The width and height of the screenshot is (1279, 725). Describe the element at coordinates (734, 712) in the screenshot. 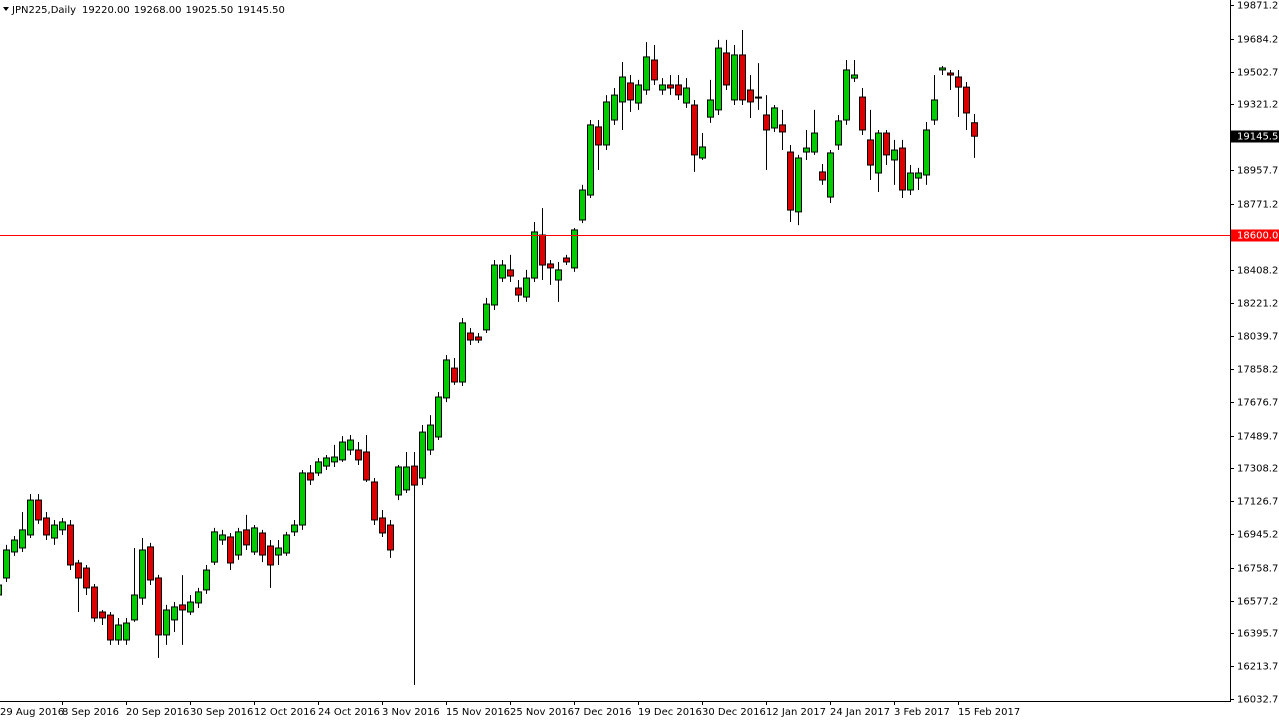

I see `x-tick-label: 30 Dec 2016` at that location.